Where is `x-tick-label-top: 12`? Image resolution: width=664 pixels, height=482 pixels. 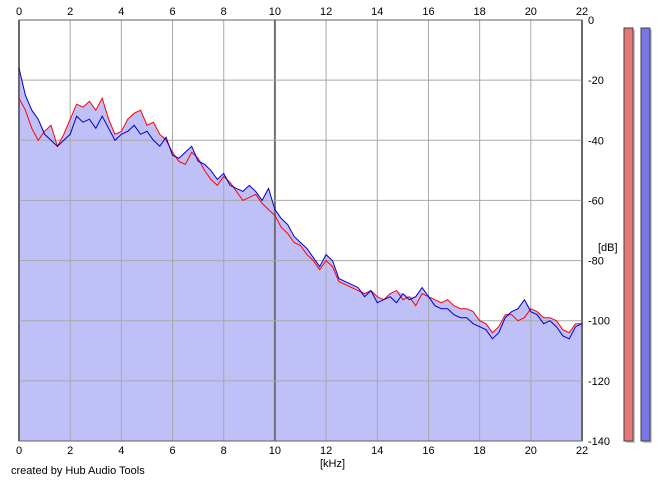
x-tick-label-top: 12 is located at coordinates (326, 12).